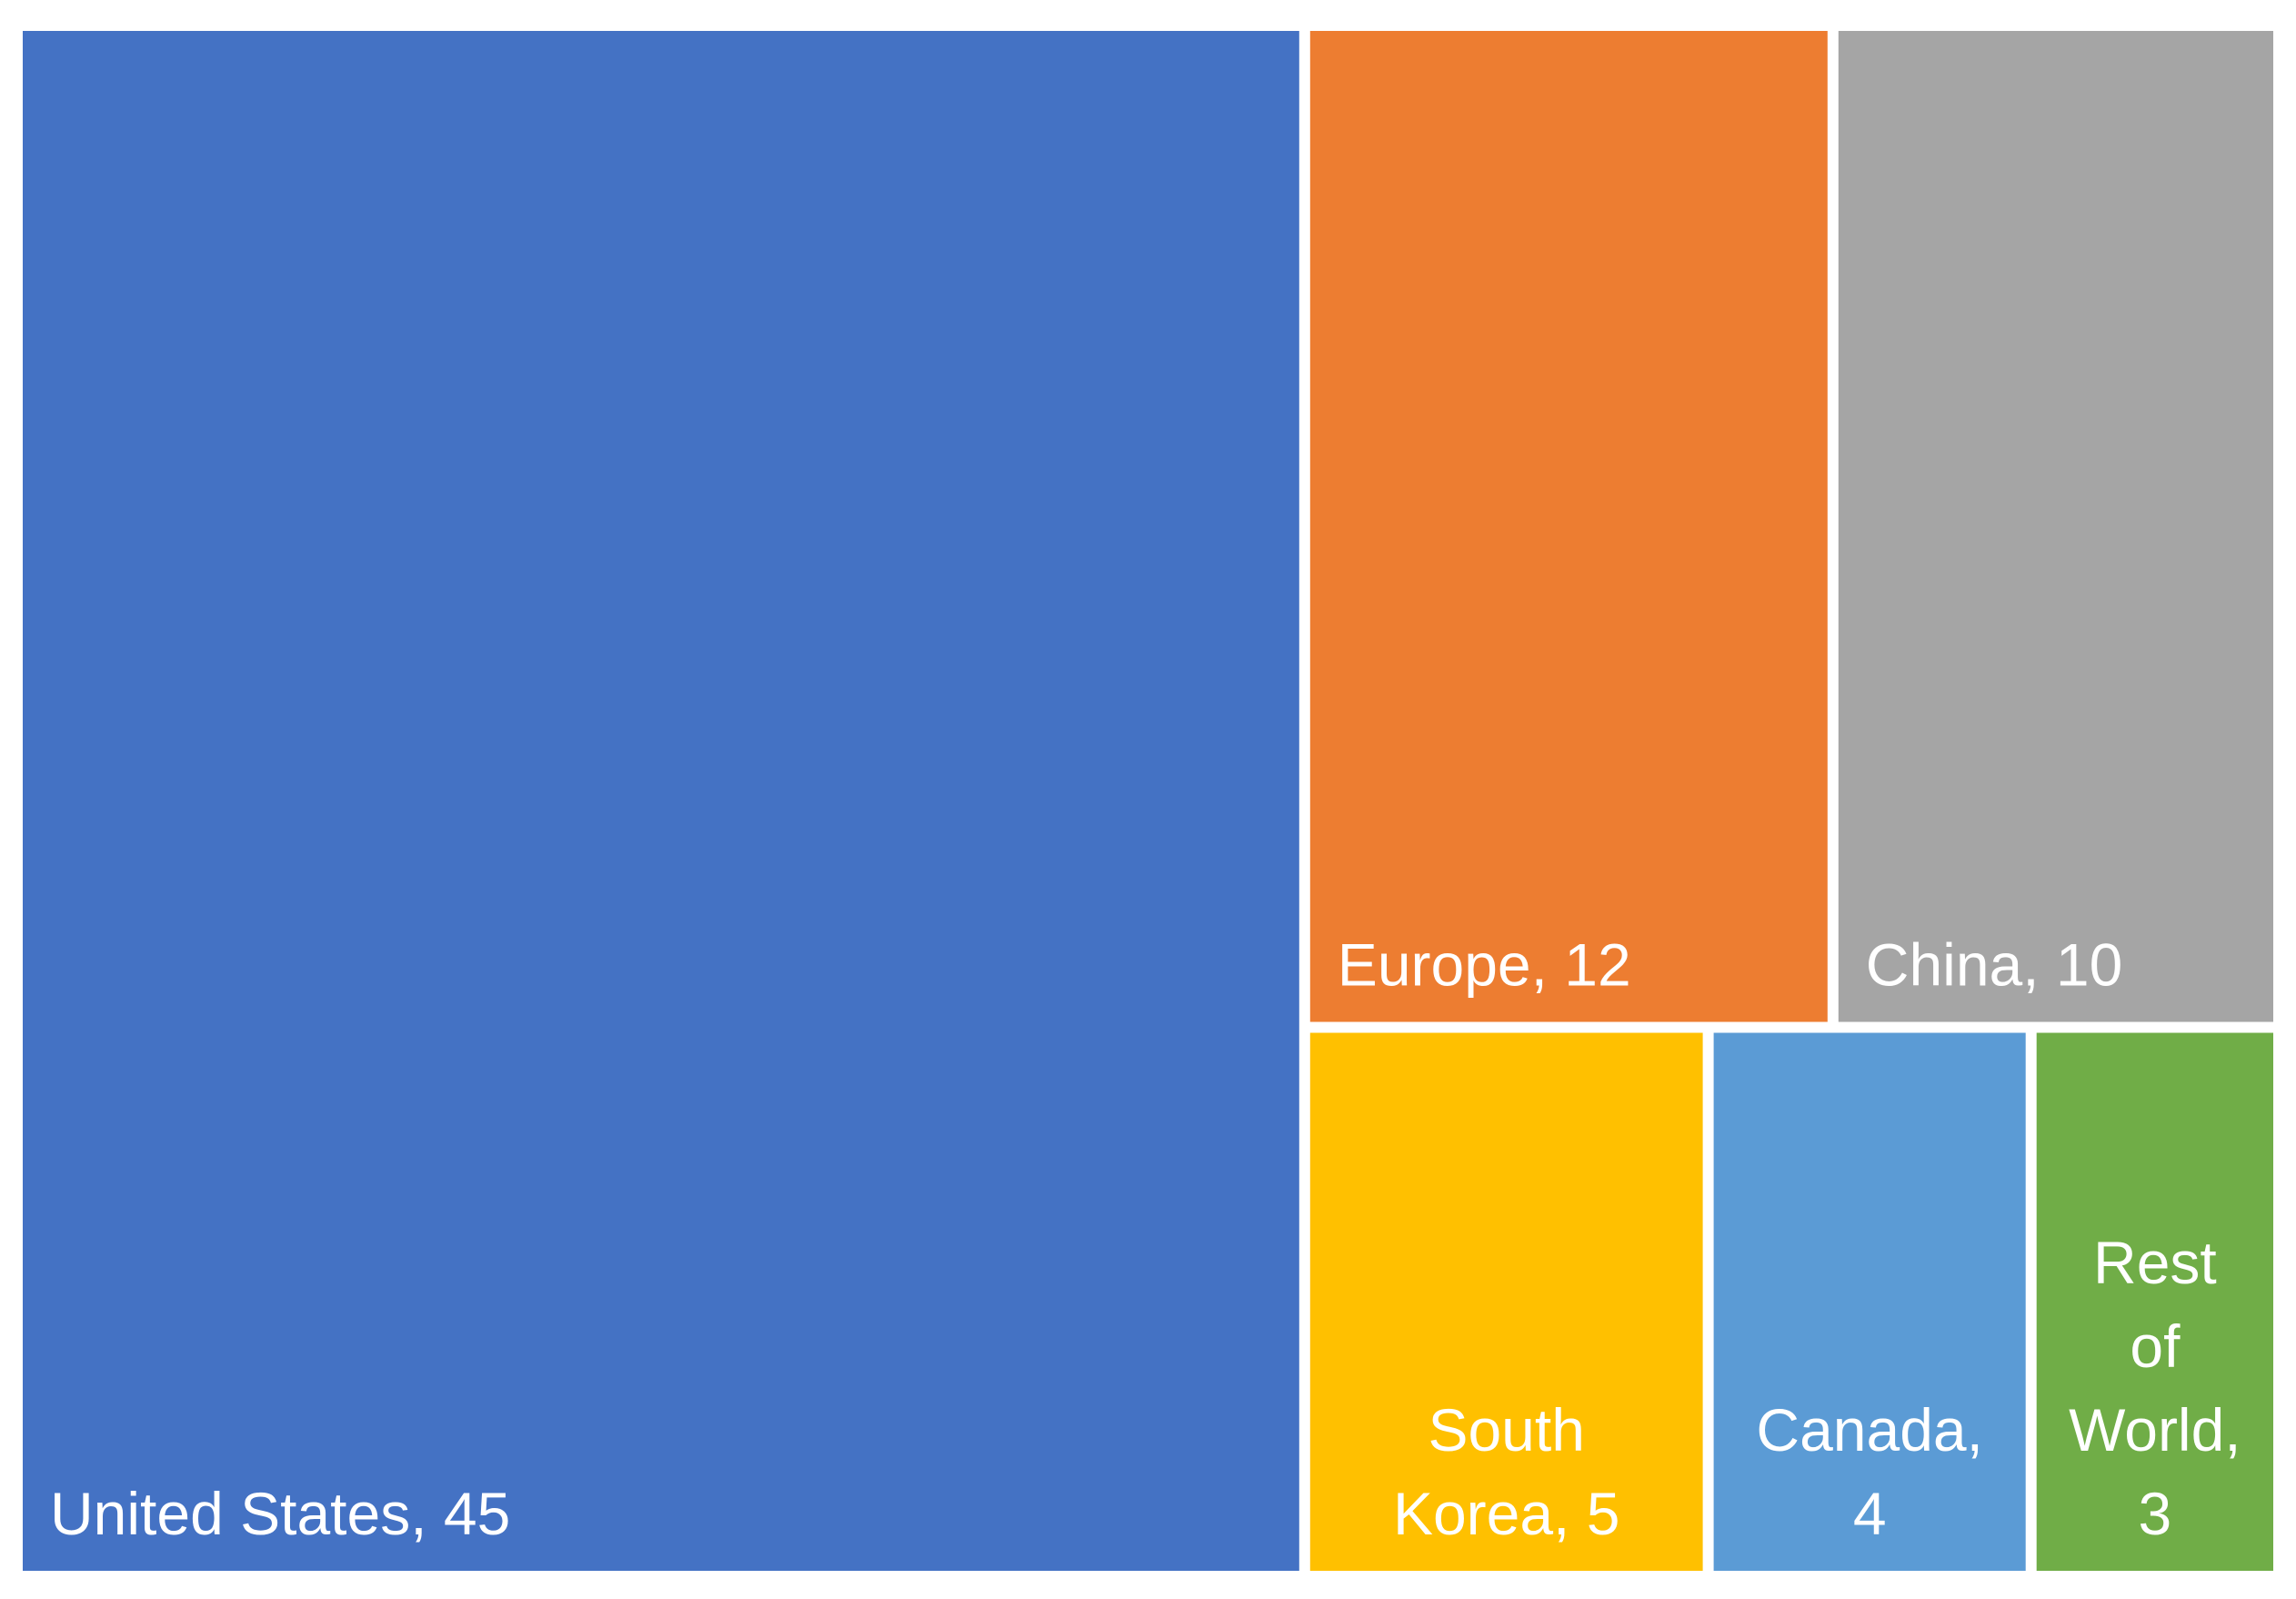 This screenshot has width=2296, height=1599. I want to click on tile-label-china-line-1: China, 10, so click(1995, 965).